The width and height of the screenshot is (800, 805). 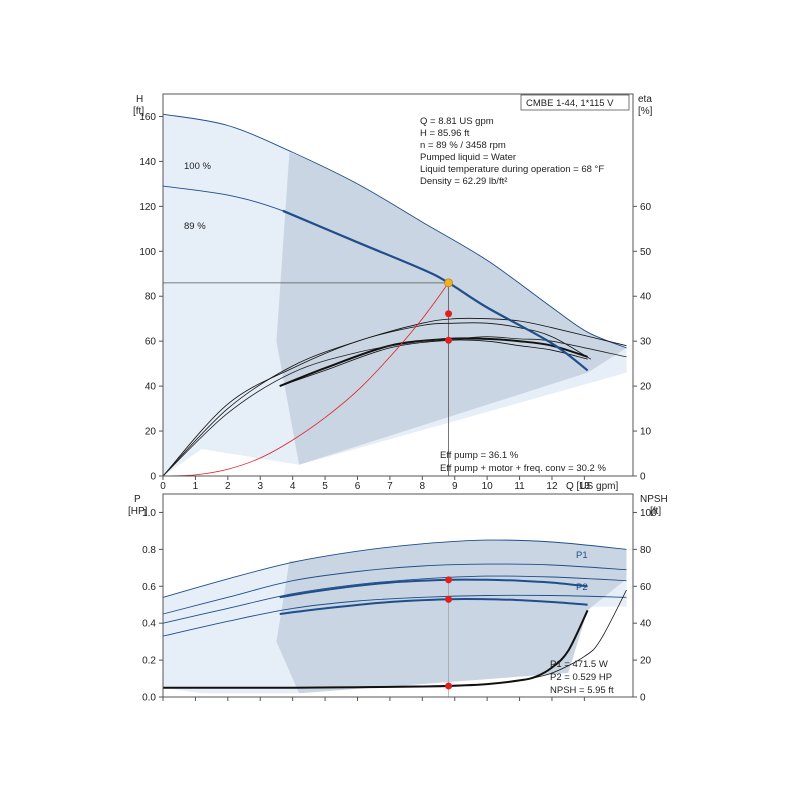 I want to click on bottom-operating-range, so click(x=395, y=617).